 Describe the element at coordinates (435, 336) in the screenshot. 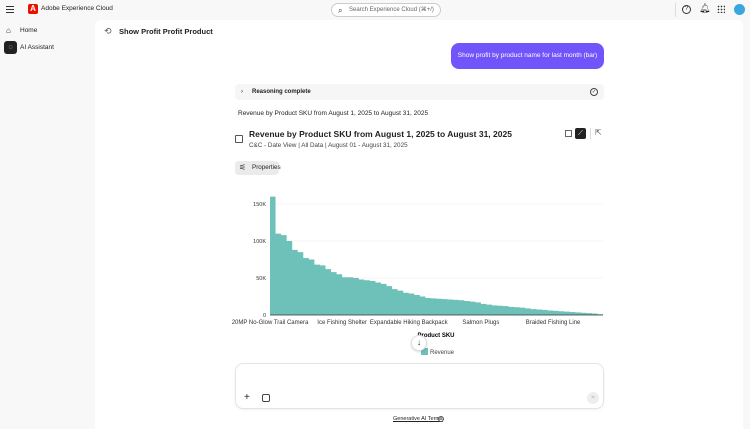

I see `x-axis-label: Product SKU` at that location.